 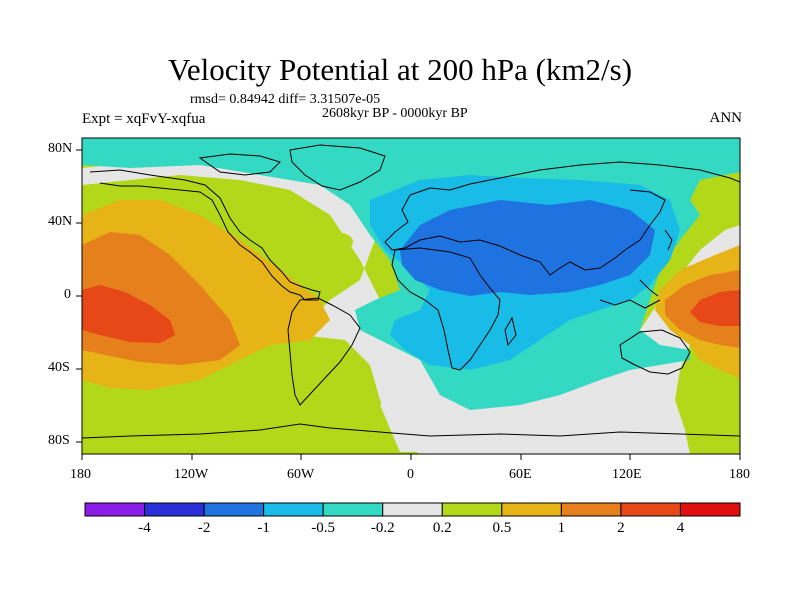 What do you see at coordinates (128, 314) in the screenshot?
I see `field-positive-strongest-pacific` at bounding box center [128, 314].